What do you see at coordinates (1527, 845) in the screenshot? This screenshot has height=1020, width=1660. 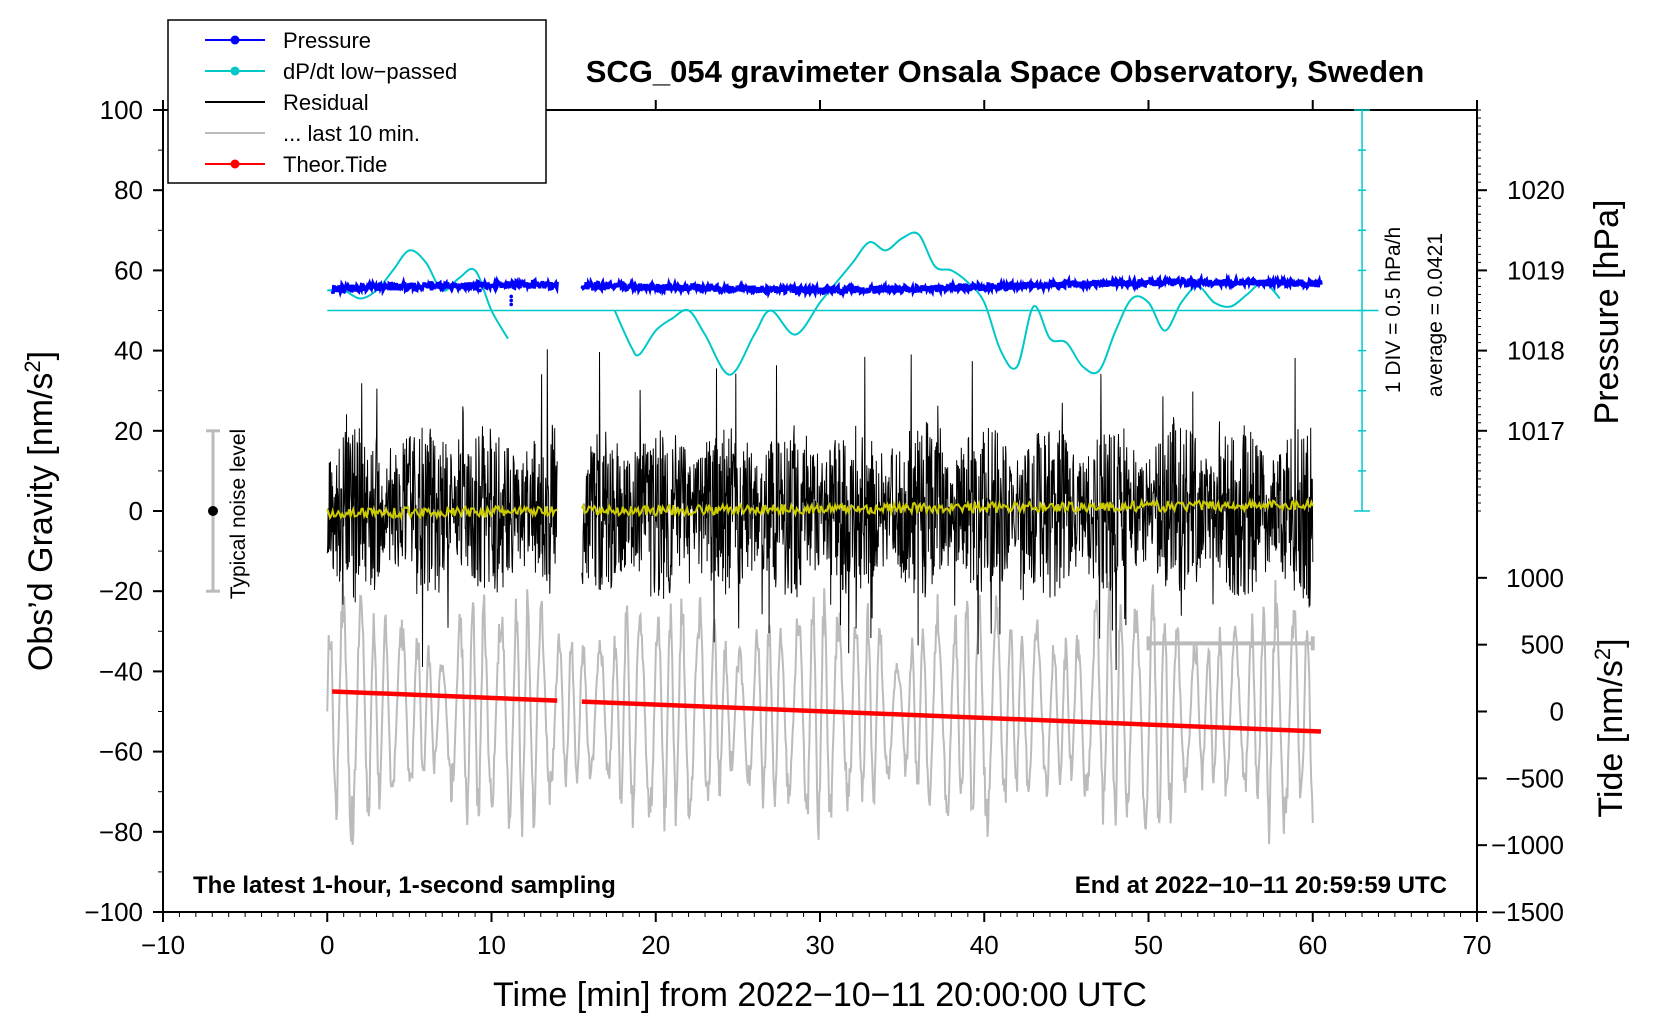 I see `tide-tick-label: −1000` at bounding box center [1527, 845].